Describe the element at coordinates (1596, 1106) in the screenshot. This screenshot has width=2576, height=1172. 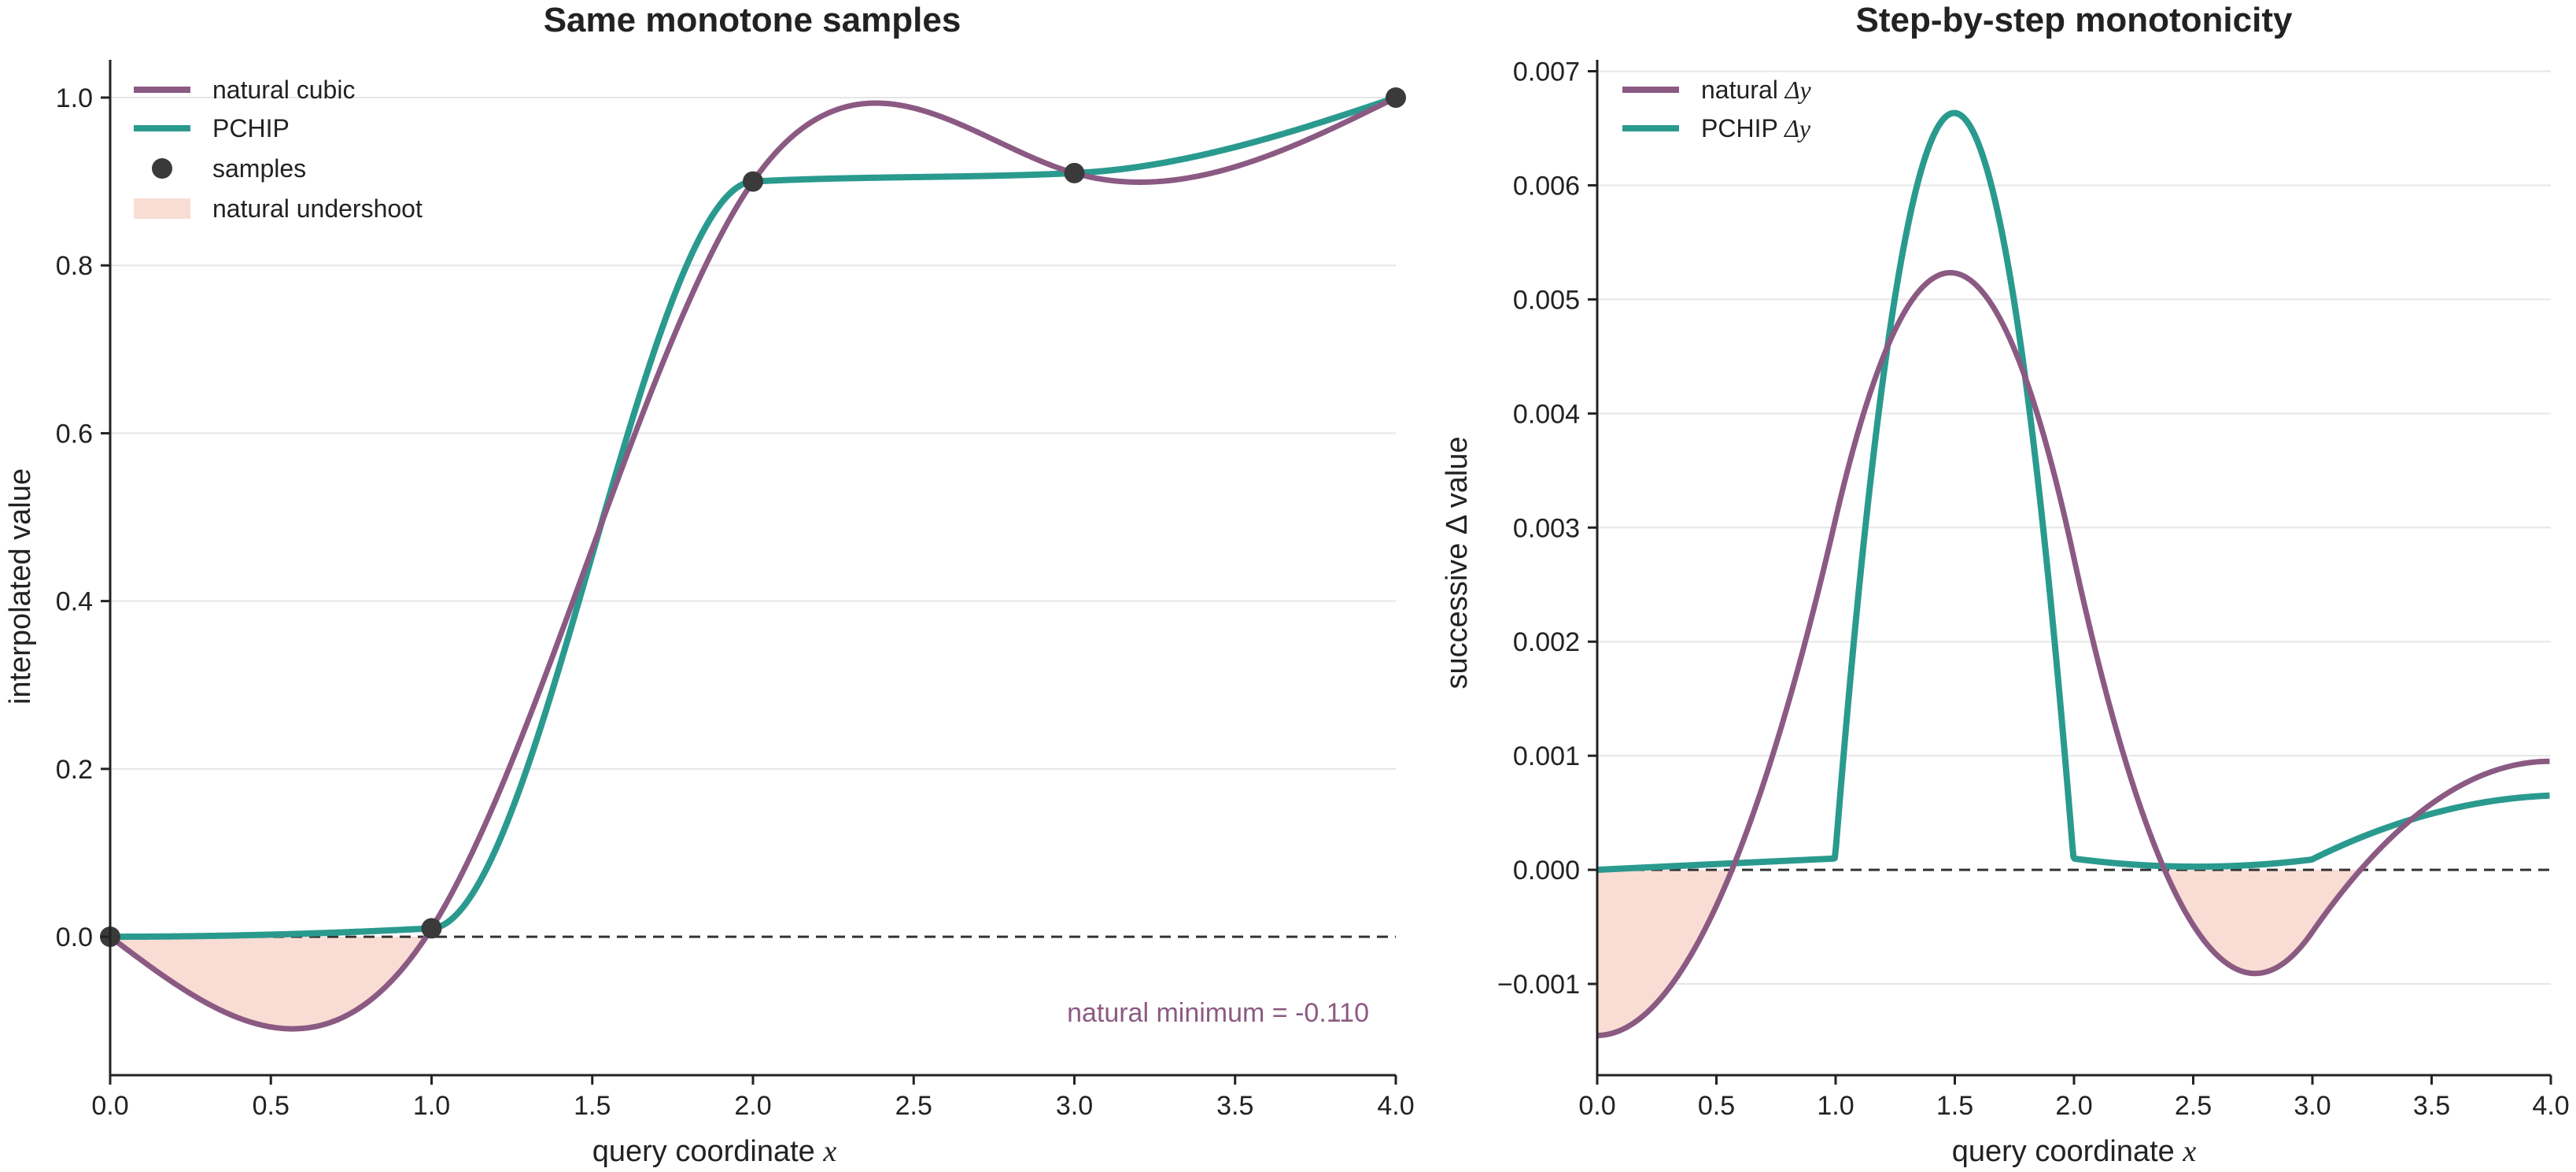
I see `right-chart-x-tick-label: 0.0` at that location.